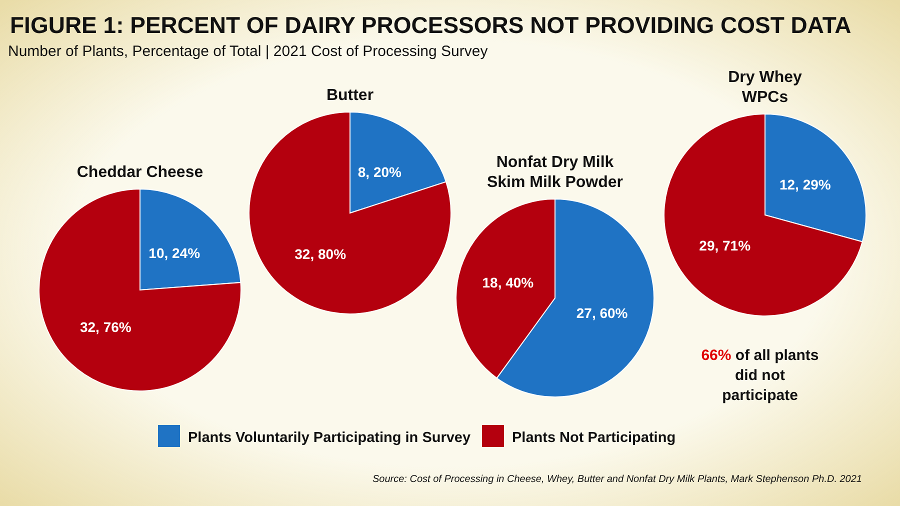 Image resolution: width=900 pixels, height=506 pixels. Describe the element at coordinates (594, 438) in the screenshot. I see `legend-label: Plants Not Participating` at that location.